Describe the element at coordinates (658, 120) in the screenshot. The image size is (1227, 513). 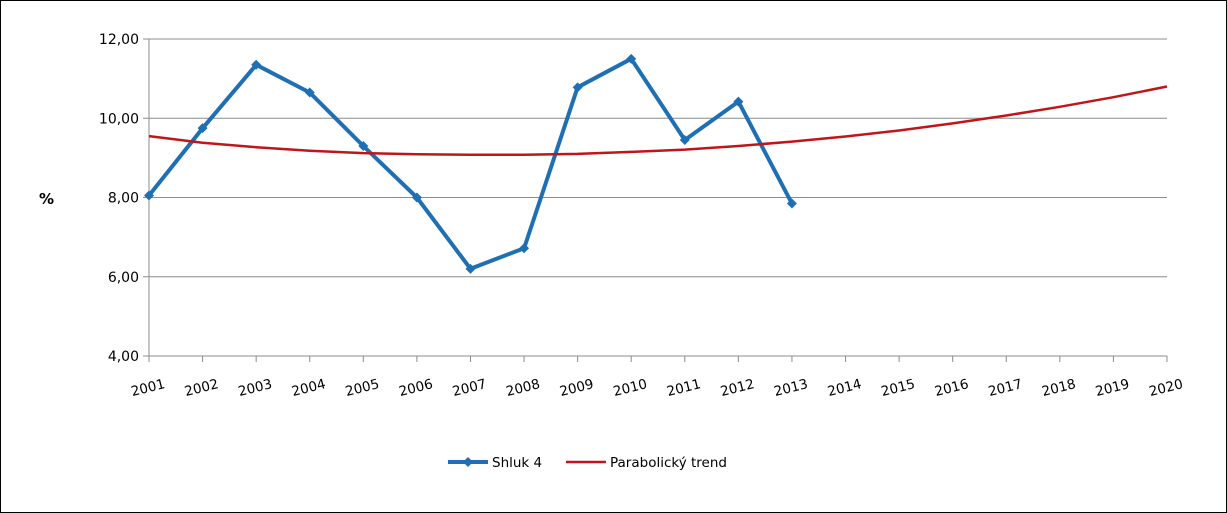
I see `series-line` at that location.